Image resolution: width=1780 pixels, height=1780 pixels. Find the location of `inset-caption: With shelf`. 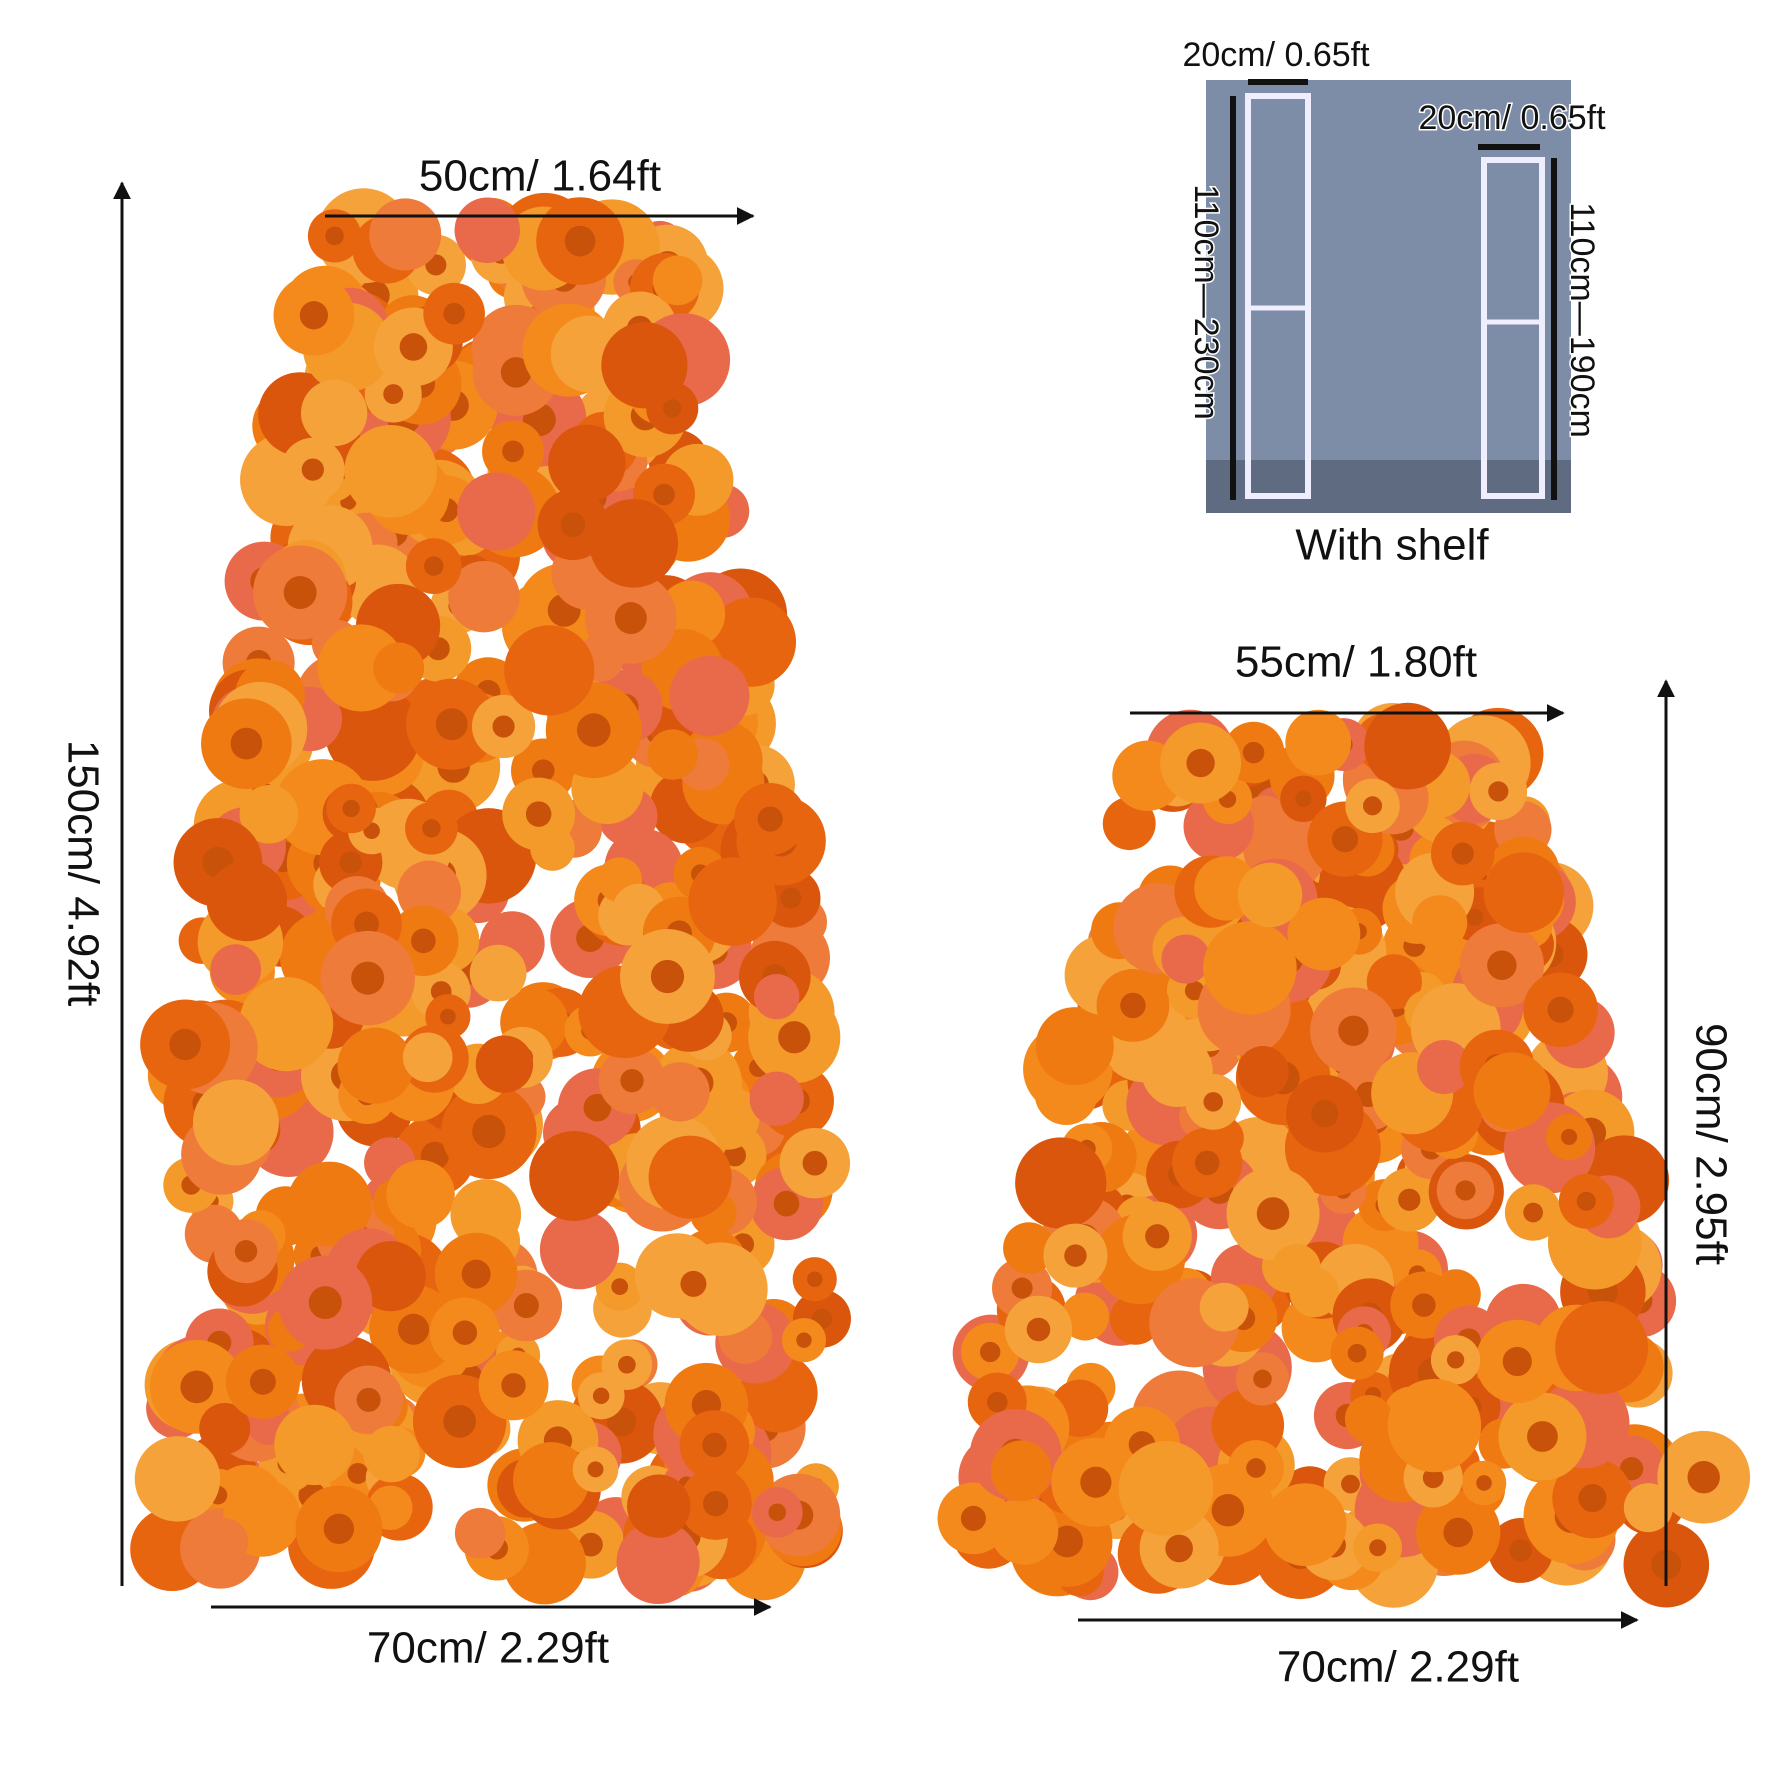

inset-caption: With shelf is located at coordinates (1392, 545).